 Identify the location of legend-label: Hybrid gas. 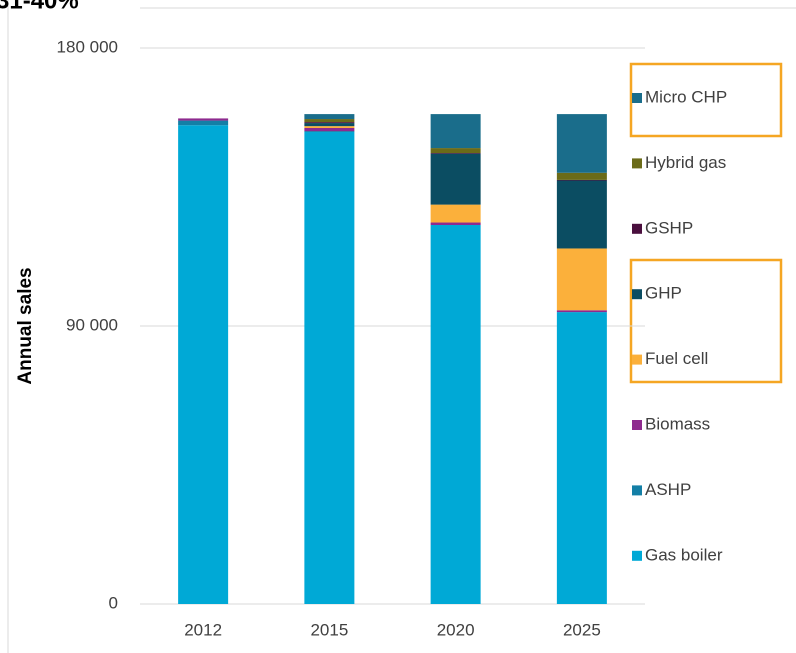
(685, 162).